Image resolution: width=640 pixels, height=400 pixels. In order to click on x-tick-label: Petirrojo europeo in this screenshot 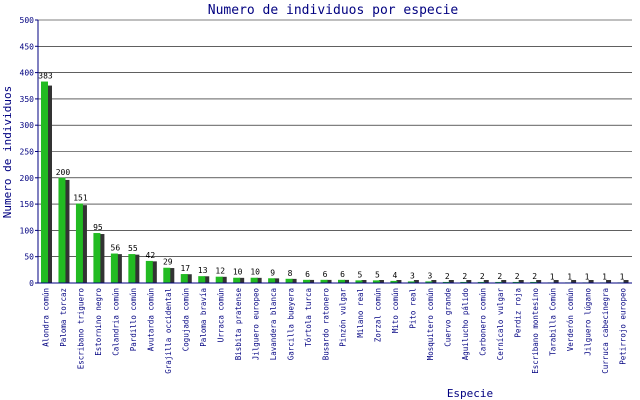, I will do `click(622, 326)`.